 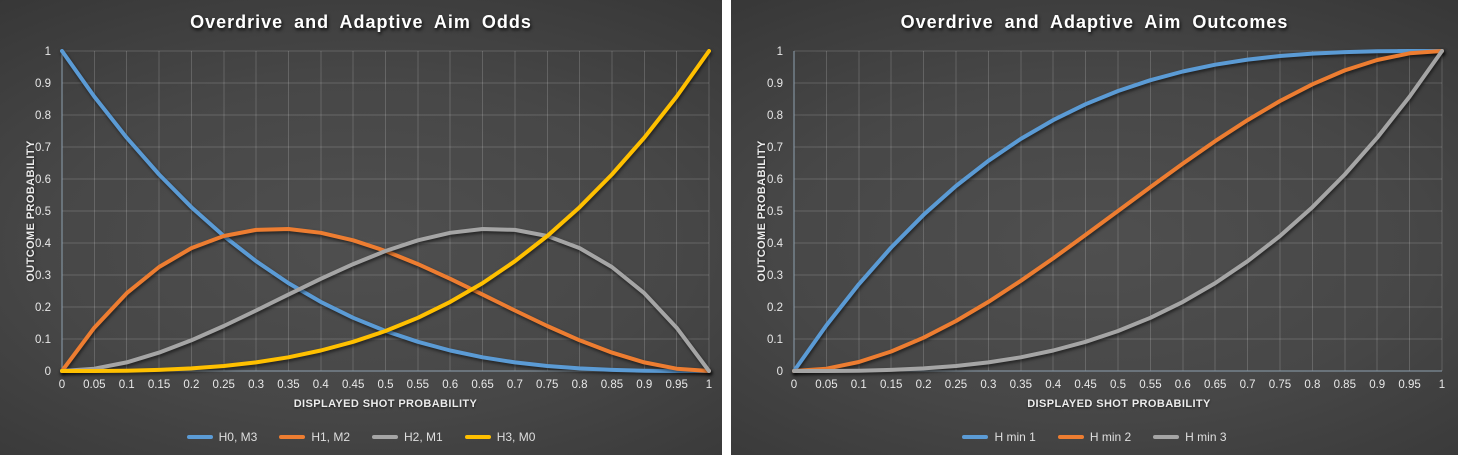 I want to click on legend-item: H min 3, so click(x=1190, y=437).